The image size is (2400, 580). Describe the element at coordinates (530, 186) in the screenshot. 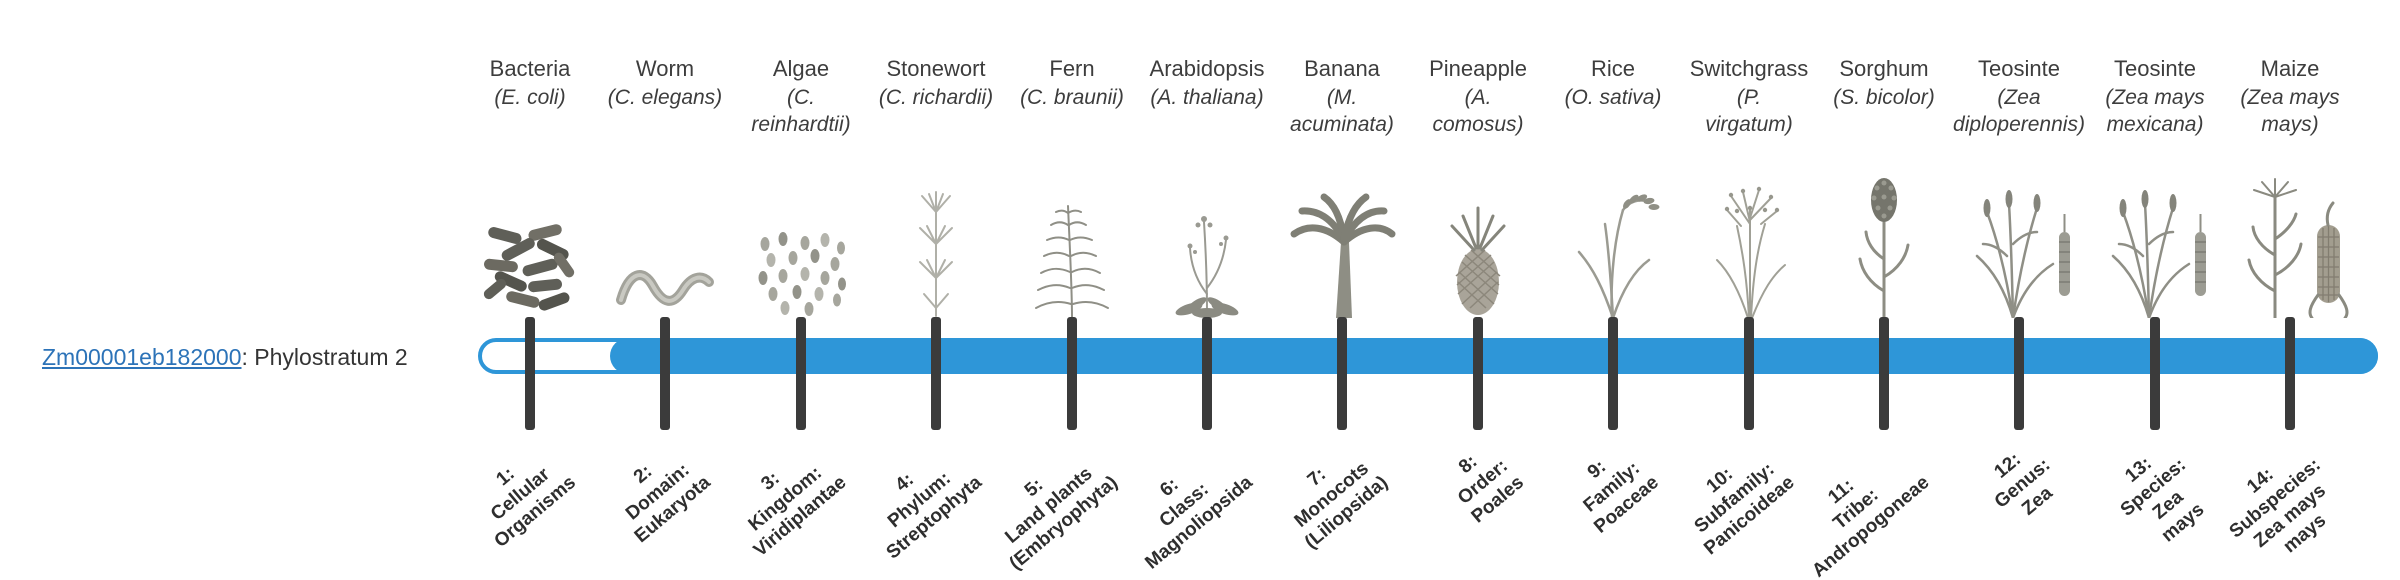

I see `organism-column: Bacteria (E. coli)` at that location.